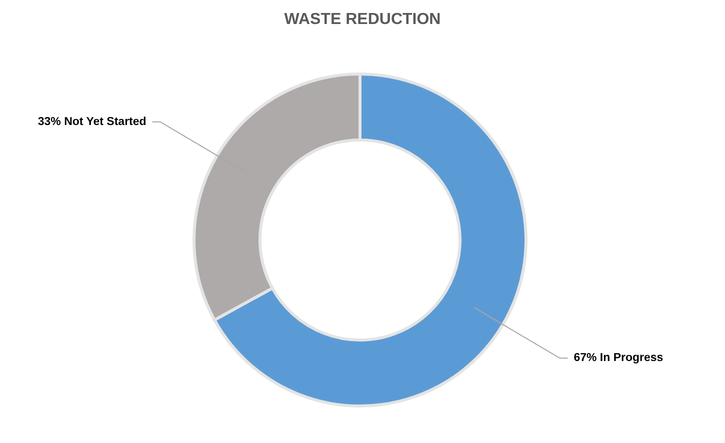 Image resolution: width=725 pixels, height=443 pixels. What do you see at coordinates (92, 122) in the screenshot?
I see `slice-label: 33% Not Yet Started` at bounding box center [92, 122].